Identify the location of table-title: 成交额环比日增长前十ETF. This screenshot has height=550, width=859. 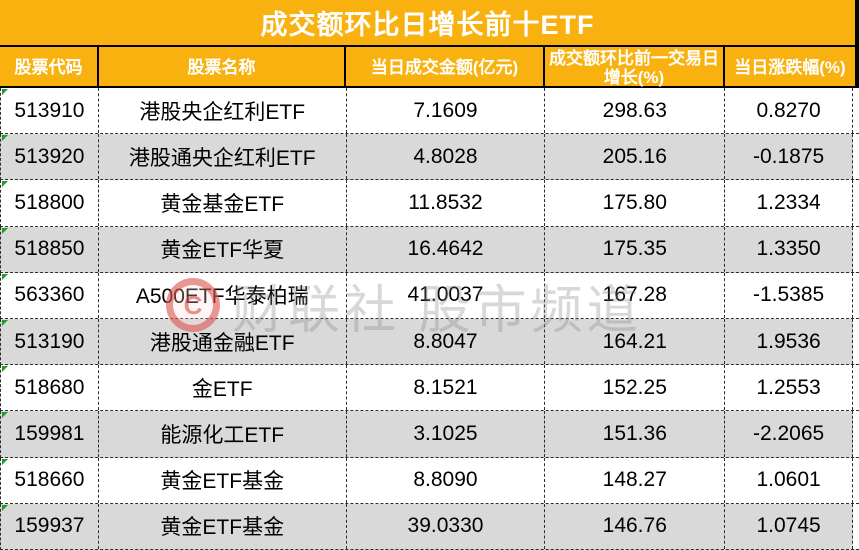
(427, 25).